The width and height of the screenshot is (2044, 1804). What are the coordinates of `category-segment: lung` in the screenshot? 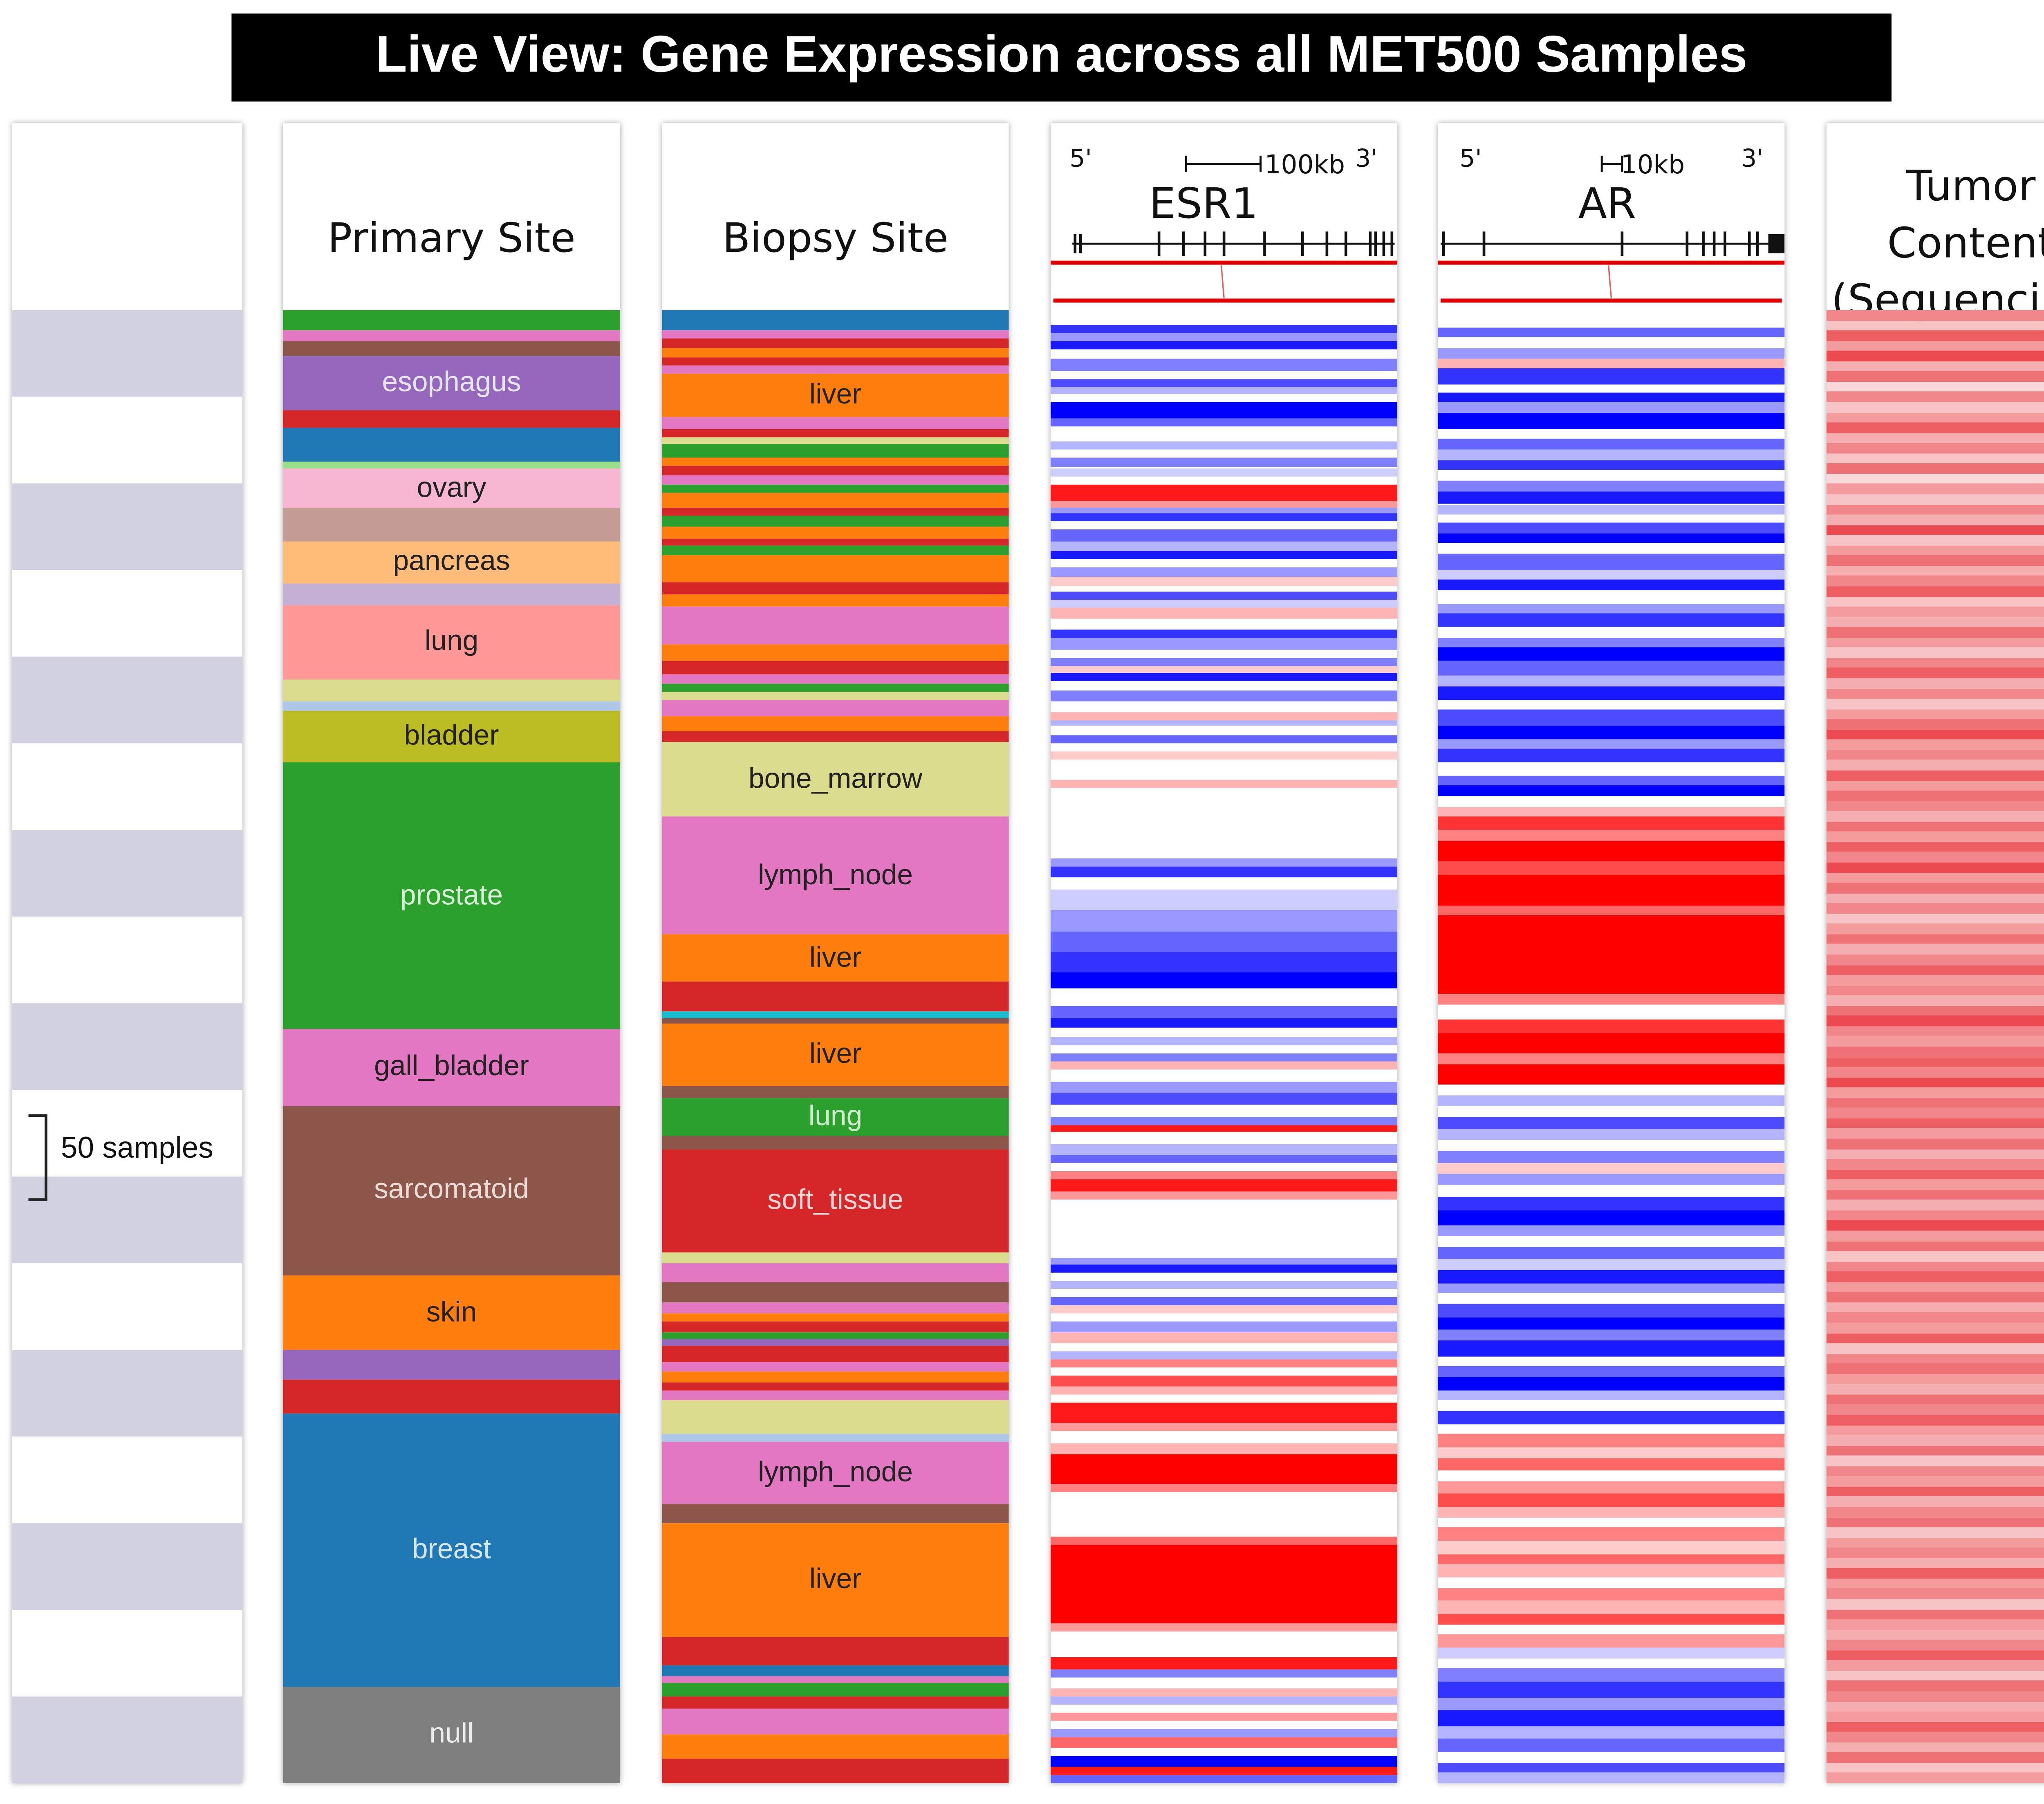 It's located at (451, 642).